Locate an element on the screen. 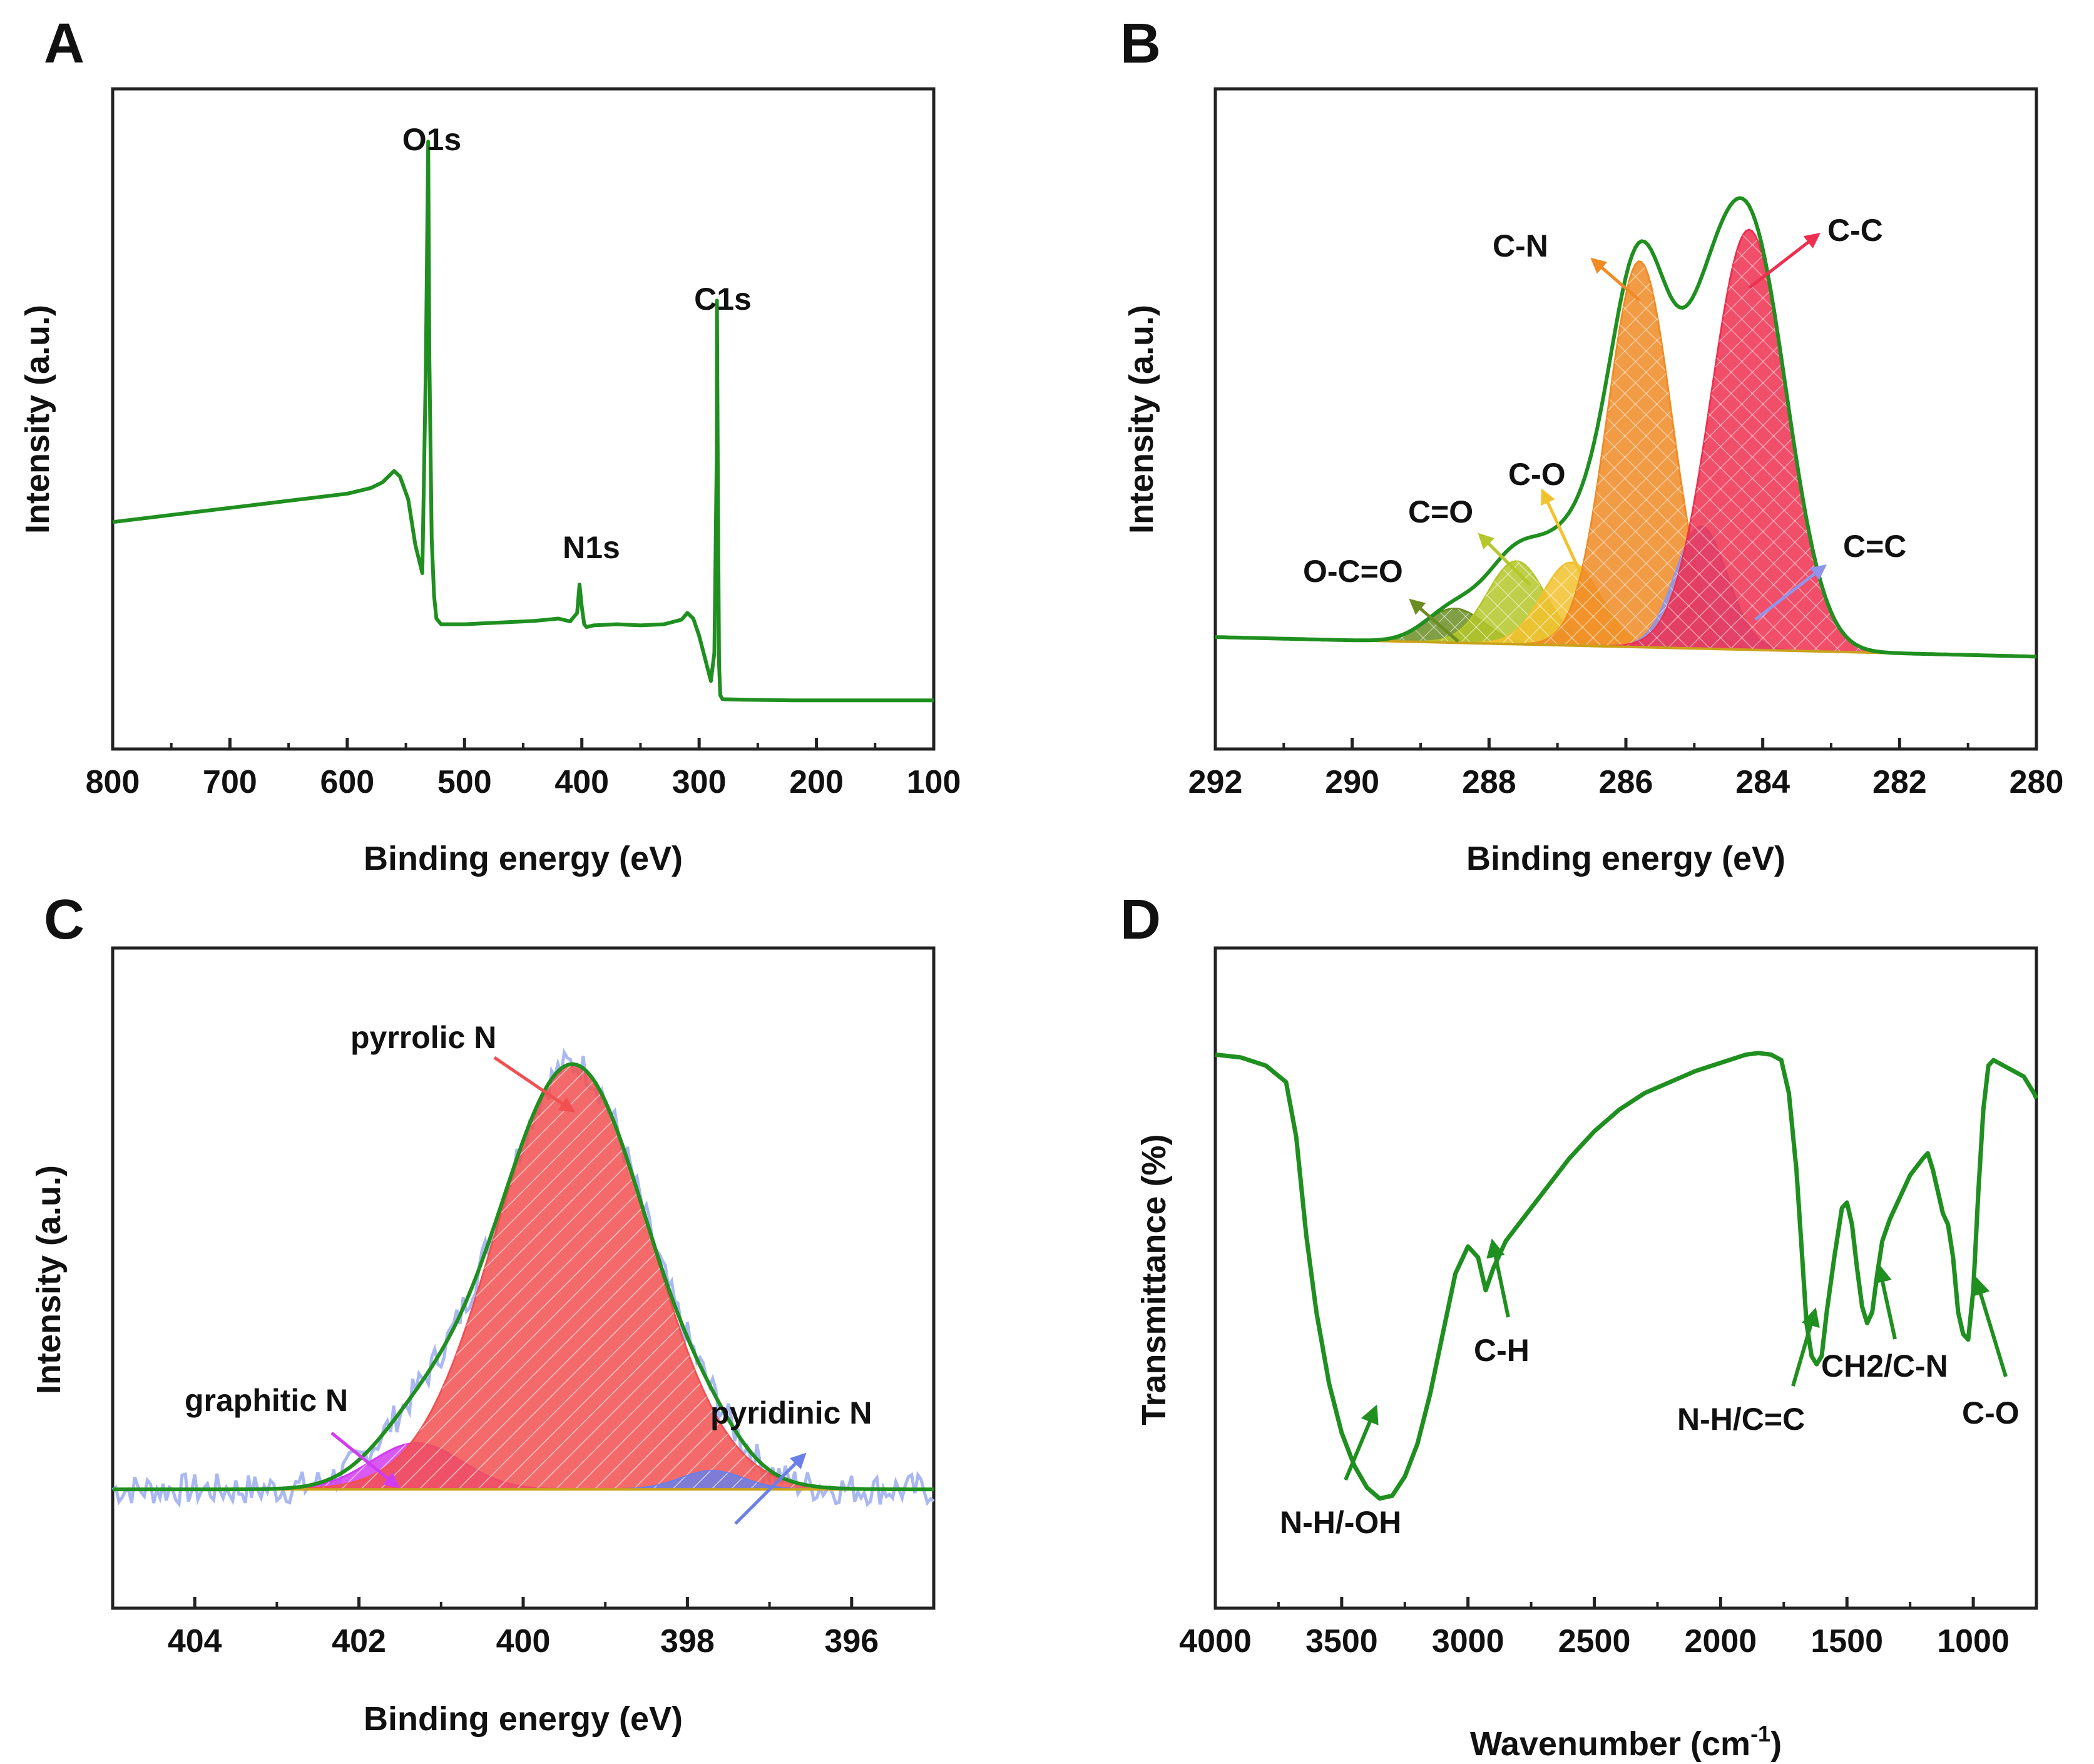 The width and height of the screenshot is (2094, 1764). panel-d-label-c-h: C-H is located at coordinates (1502, 1350).